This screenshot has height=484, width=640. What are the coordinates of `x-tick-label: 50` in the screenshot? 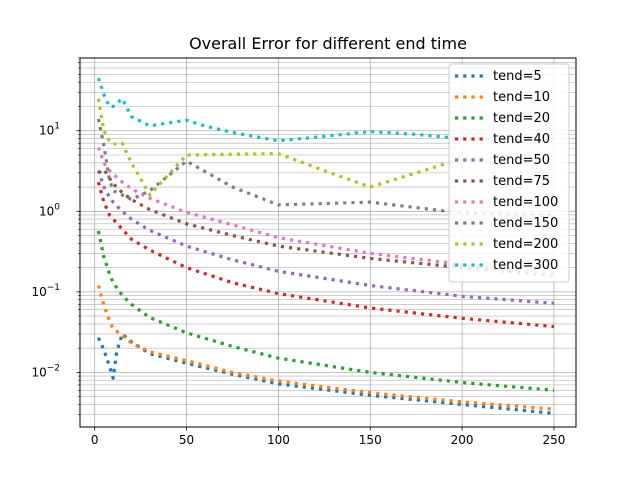 It's located at (186, 440).